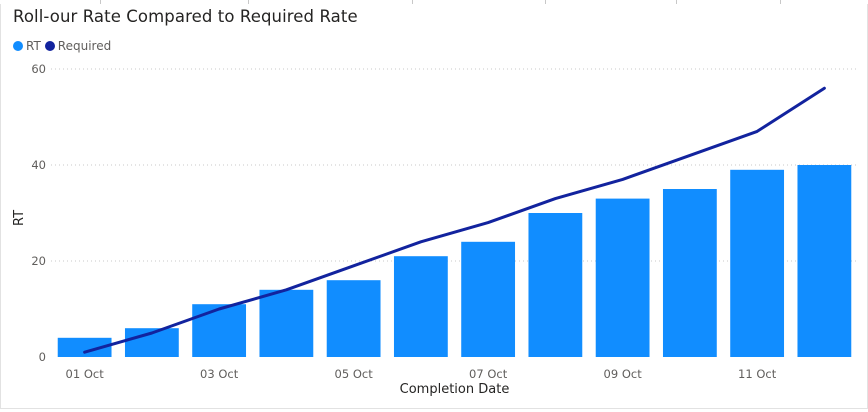 The height and width of the screenshot is (412, 868). I want to click on legend-item-required: Required, so click(78, 46).